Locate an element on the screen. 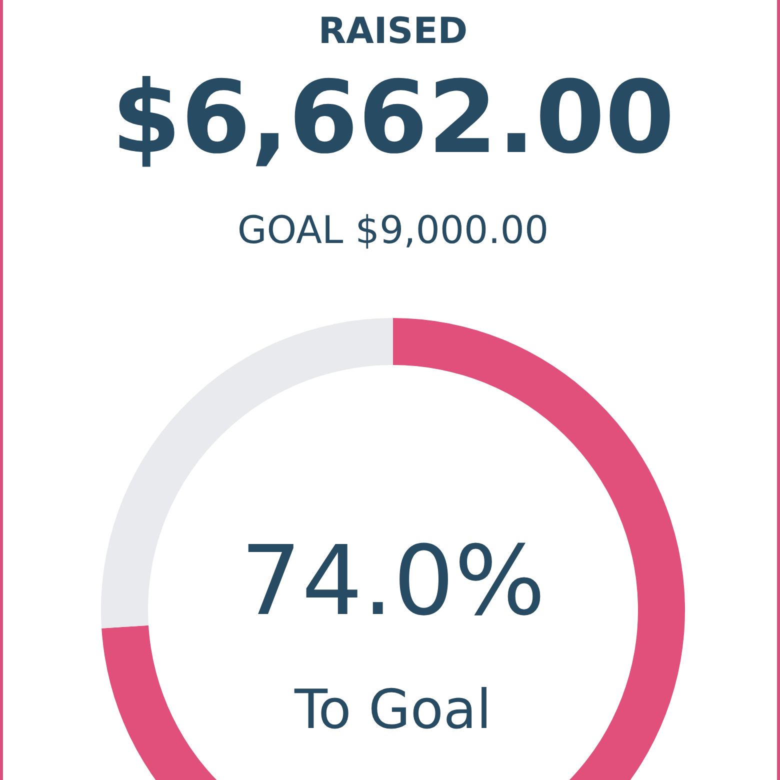 Image resolution: width=780 pixels, height=780 pixels. text: To Goal is located at coordinates (393, 709).